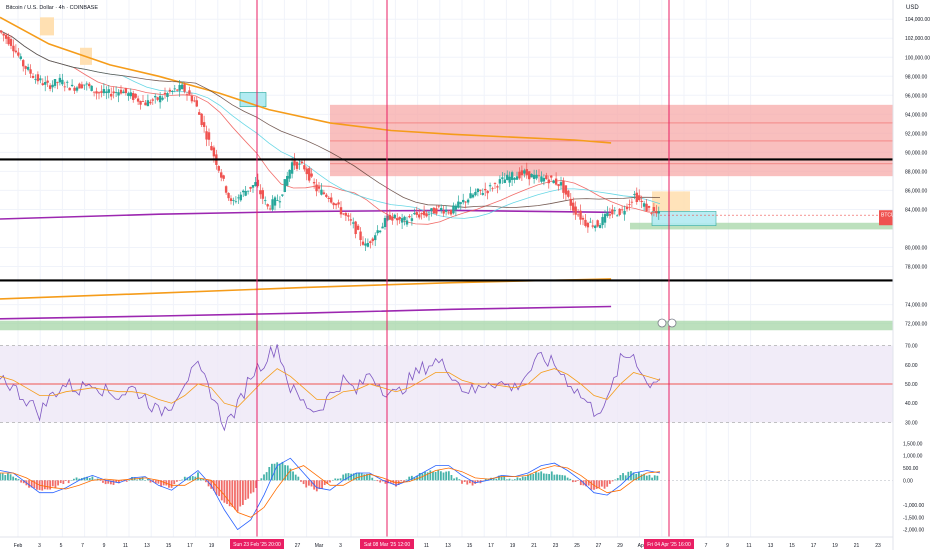 This screenshot has width=932, height=550. I want to click on macd-line, so click(330, 494).